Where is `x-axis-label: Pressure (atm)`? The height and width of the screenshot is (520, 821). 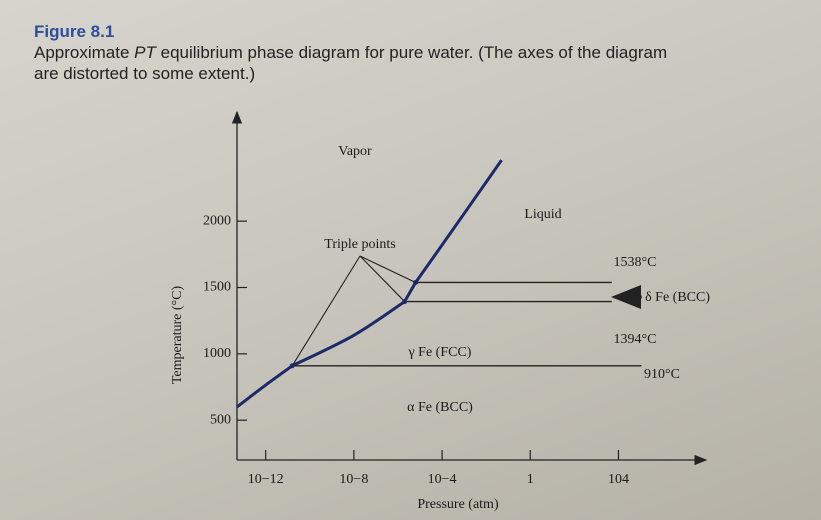
x-axis-label: Pressure (atm) is located at coordinates (458, 504).